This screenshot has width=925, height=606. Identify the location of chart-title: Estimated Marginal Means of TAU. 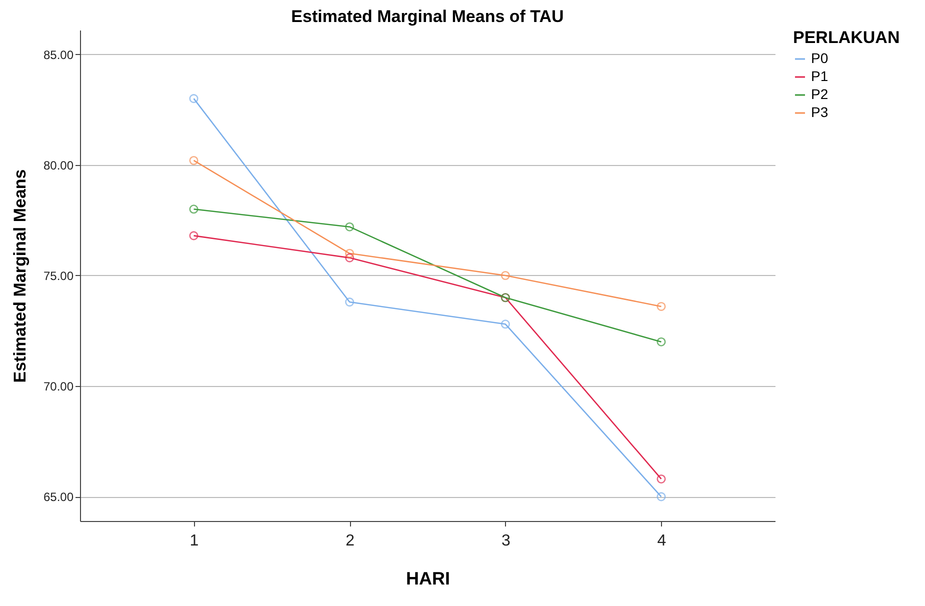
(427, 16).